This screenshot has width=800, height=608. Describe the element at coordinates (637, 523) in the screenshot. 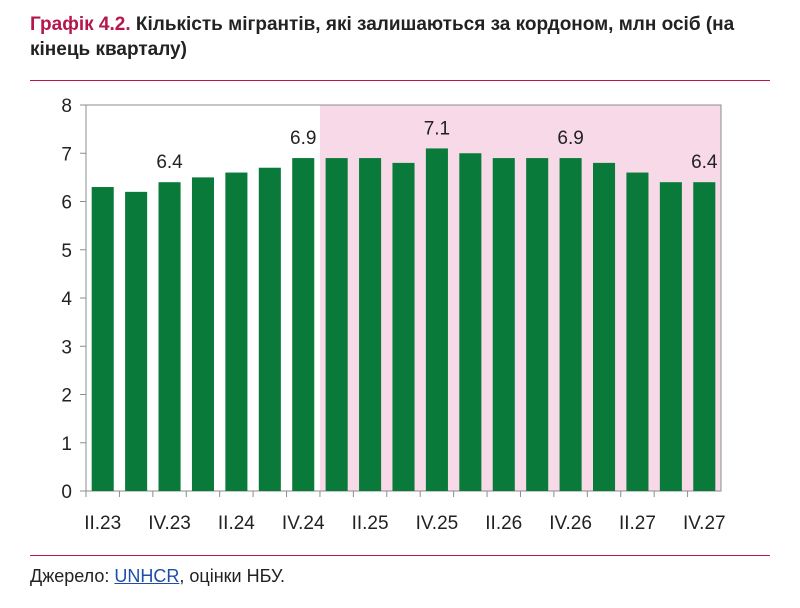

I see `x-tick-label: II.27` at that location.